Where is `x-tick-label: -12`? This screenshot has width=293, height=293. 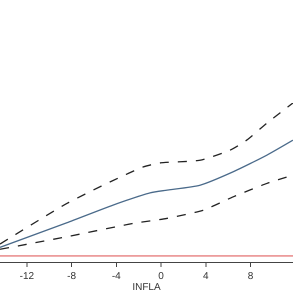 x-tick-label: -12 is located at coordinates (27, 276).